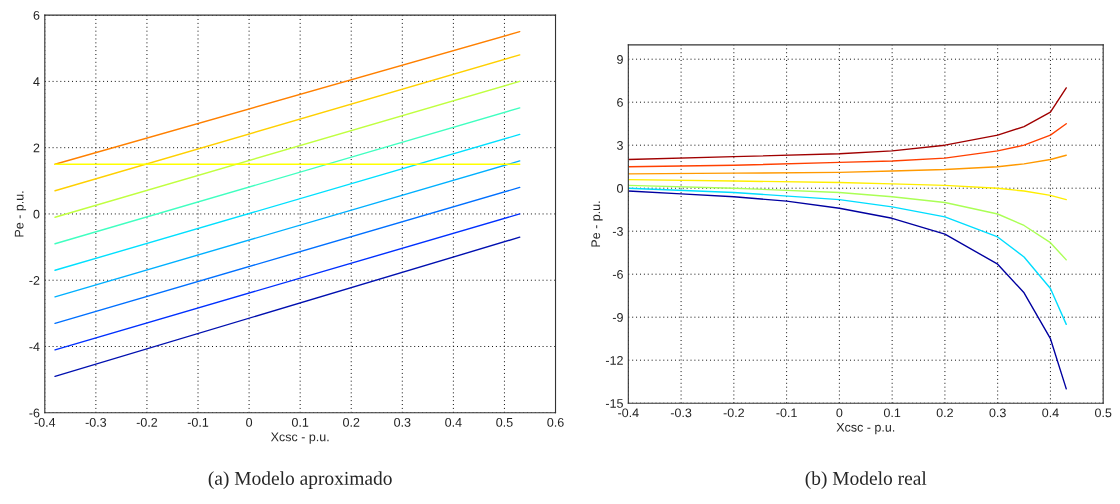  What do you see at coordinates (614, 403) in the screenshot?
I see `y-tick-label: -15` at bounding box center [614, 403].